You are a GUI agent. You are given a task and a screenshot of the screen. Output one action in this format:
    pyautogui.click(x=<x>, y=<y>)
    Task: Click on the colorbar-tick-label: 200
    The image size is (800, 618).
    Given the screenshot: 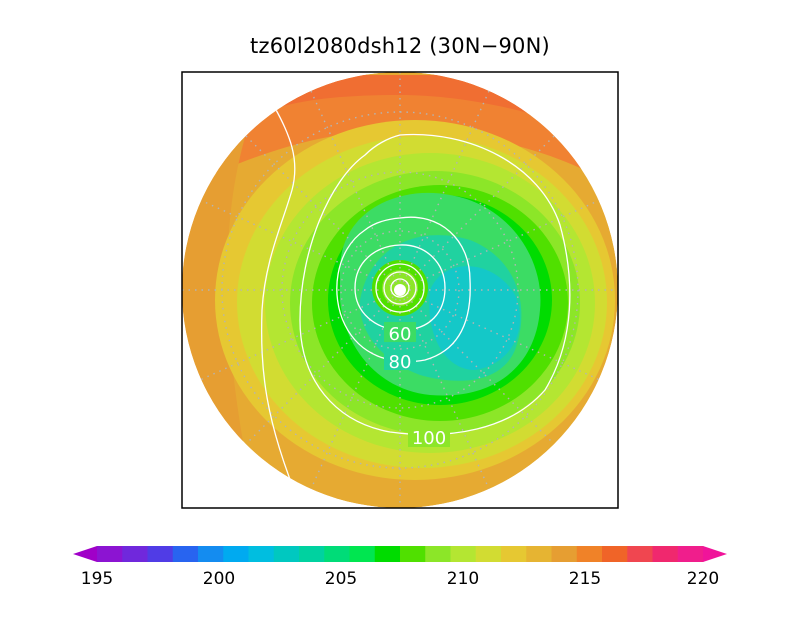 What is the action you would take?
    pyautogui.click(x=219, y=579)
    